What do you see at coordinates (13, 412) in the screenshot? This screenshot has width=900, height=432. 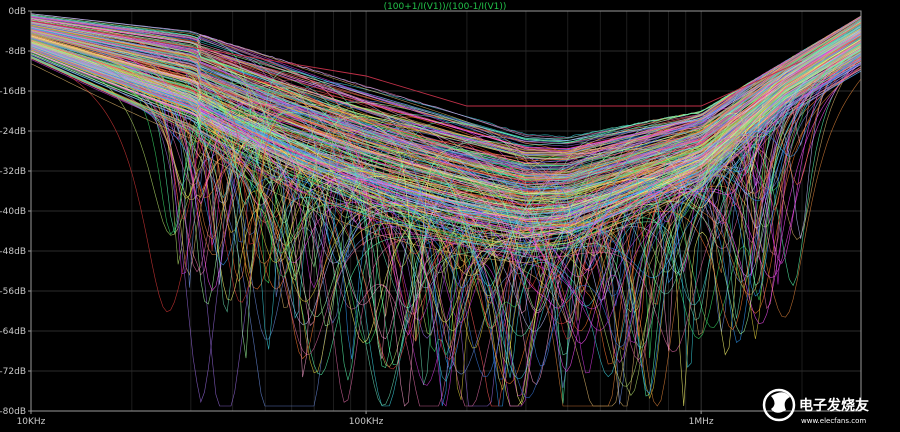 I see `y-tick-label: -80dB` at bounding box center [13, 412].